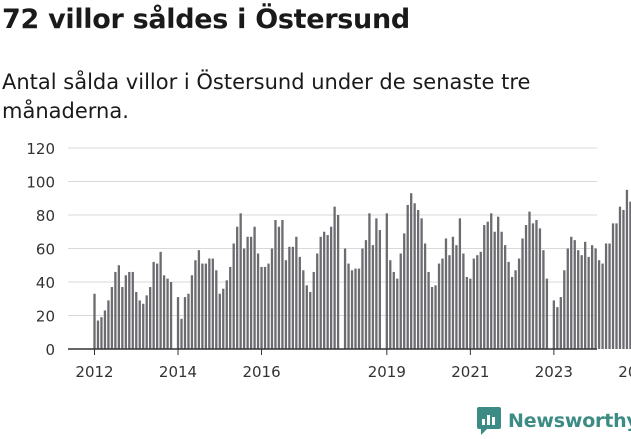 The height and width of the screenshot is (439, 631). Describe the element at coordinates (489, 421) in the screenshot. I see `newsworthy-logo-icon` at that location.